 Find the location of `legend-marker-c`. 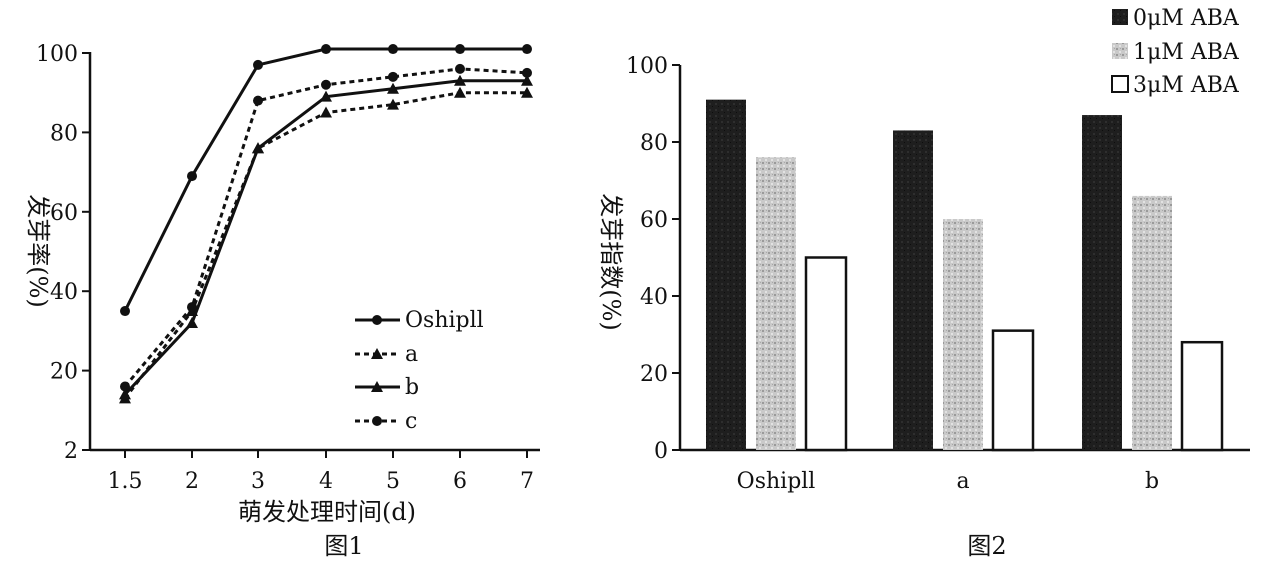

legend-marker-c is located at coordinates (377, 421).